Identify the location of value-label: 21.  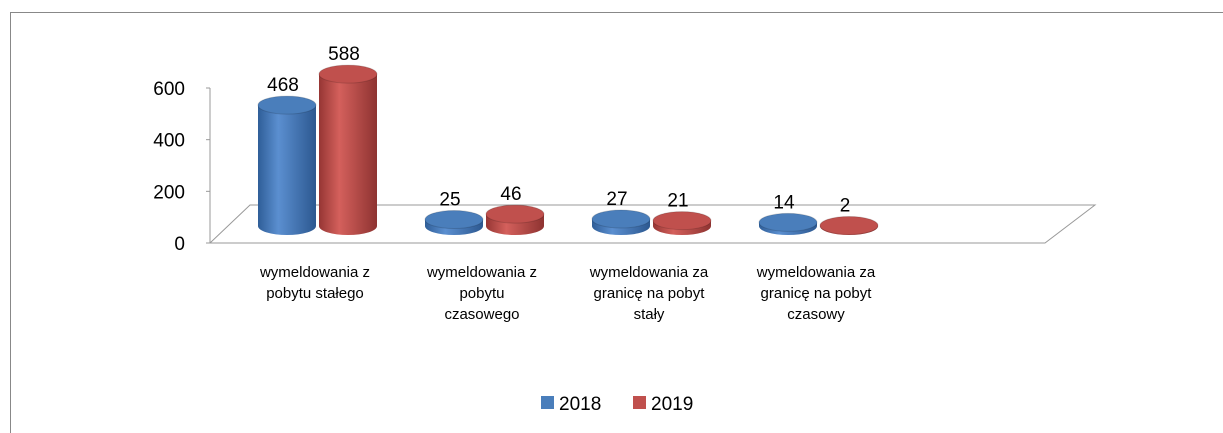
(677, 201).